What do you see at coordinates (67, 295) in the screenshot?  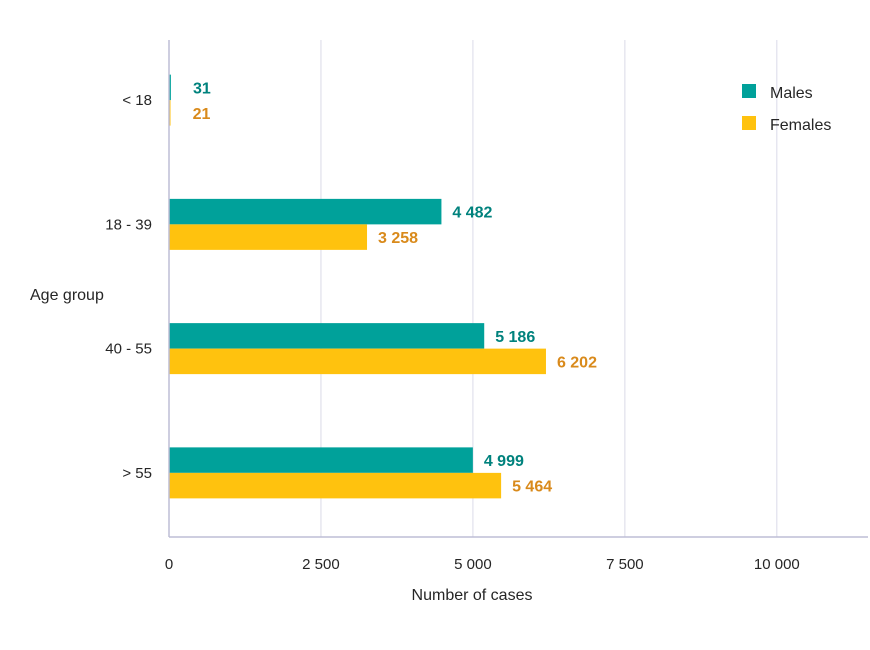 I see `y-axis-title: Age group` at bounding box center [67, 295].